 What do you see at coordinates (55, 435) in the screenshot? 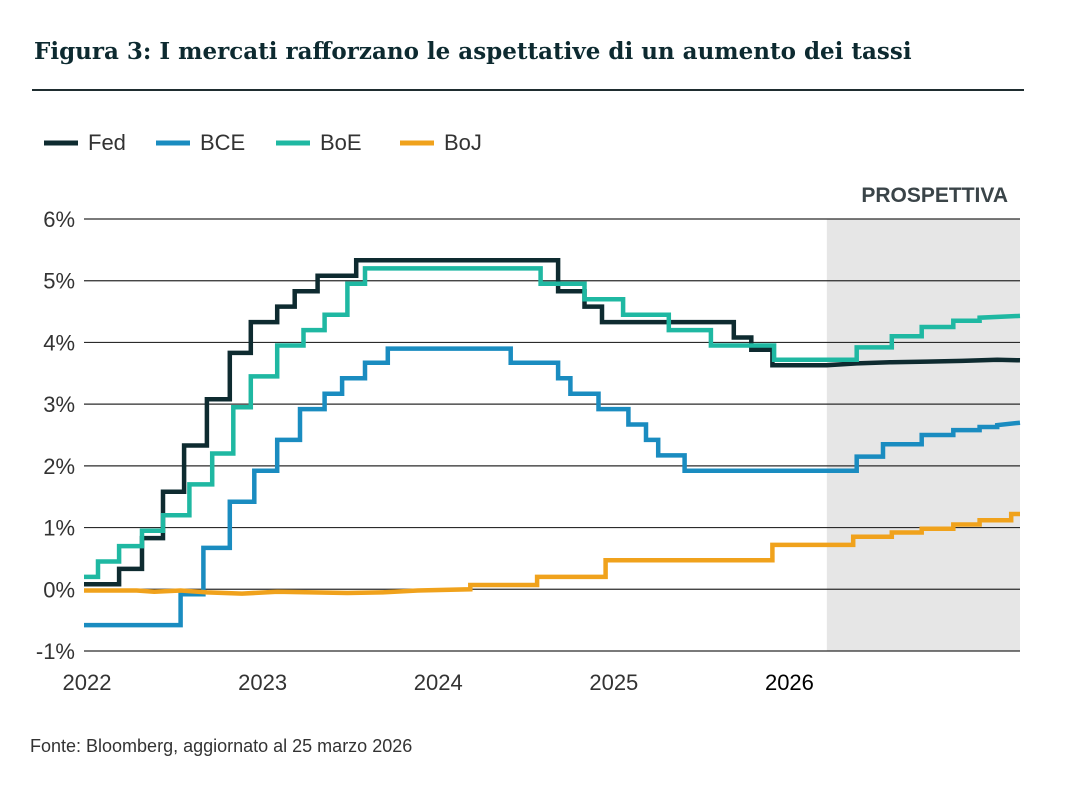
I see `y-axis-ticks: -1% 0% 1% 2% 3% 4% 5% 6%` at bounding box center [55, 435].